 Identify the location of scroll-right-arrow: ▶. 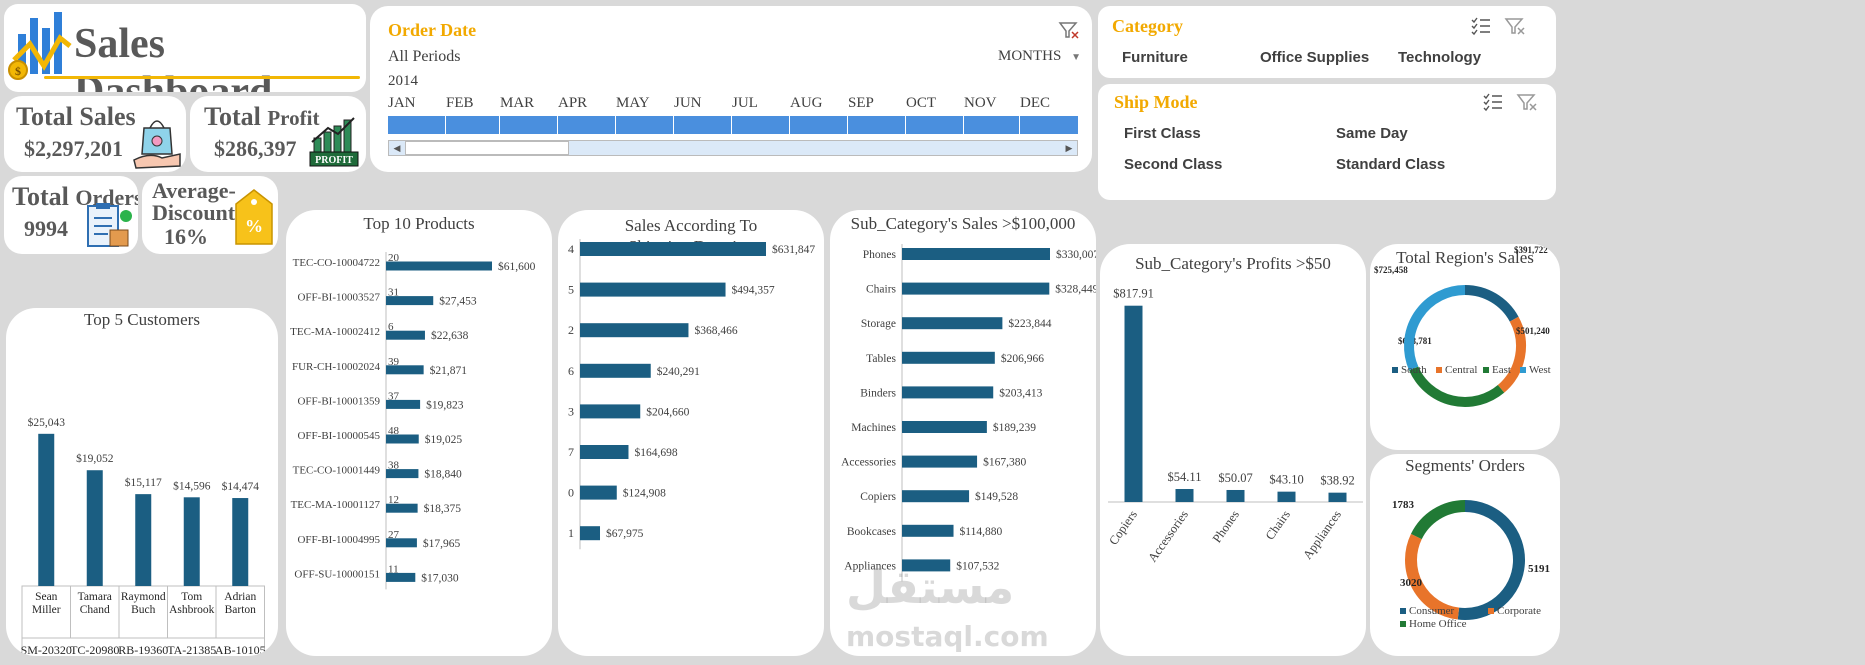
(1069, 148).